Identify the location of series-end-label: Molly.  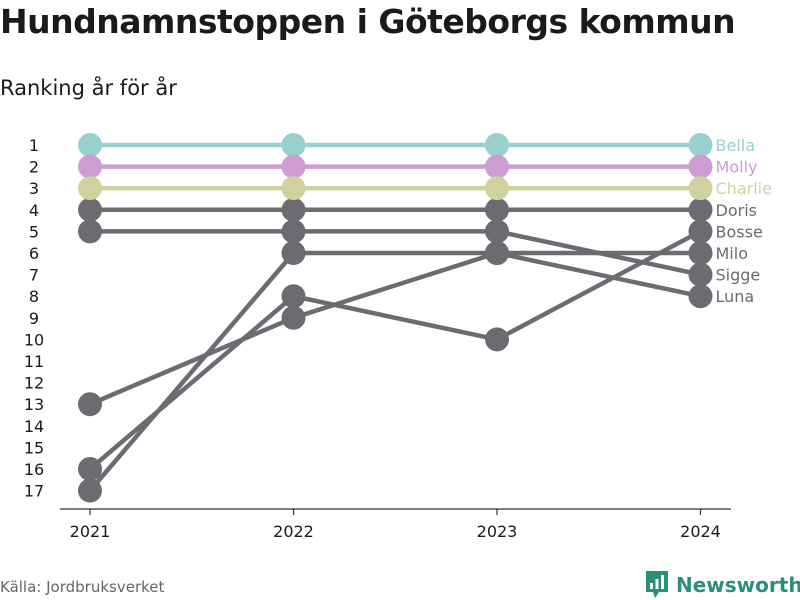
(737, 167).